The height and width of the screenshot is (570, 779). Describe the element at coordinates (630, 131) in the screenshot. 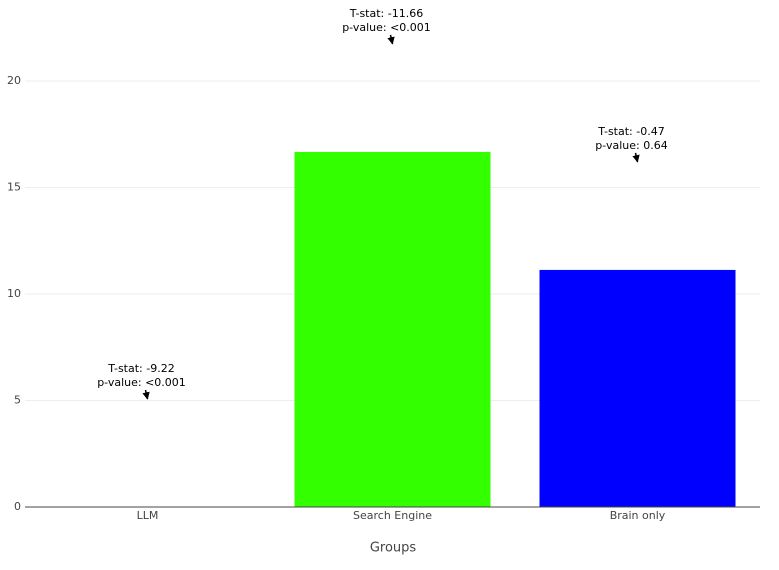

I see `annotation-text: T-stat: -0.47` at that location.